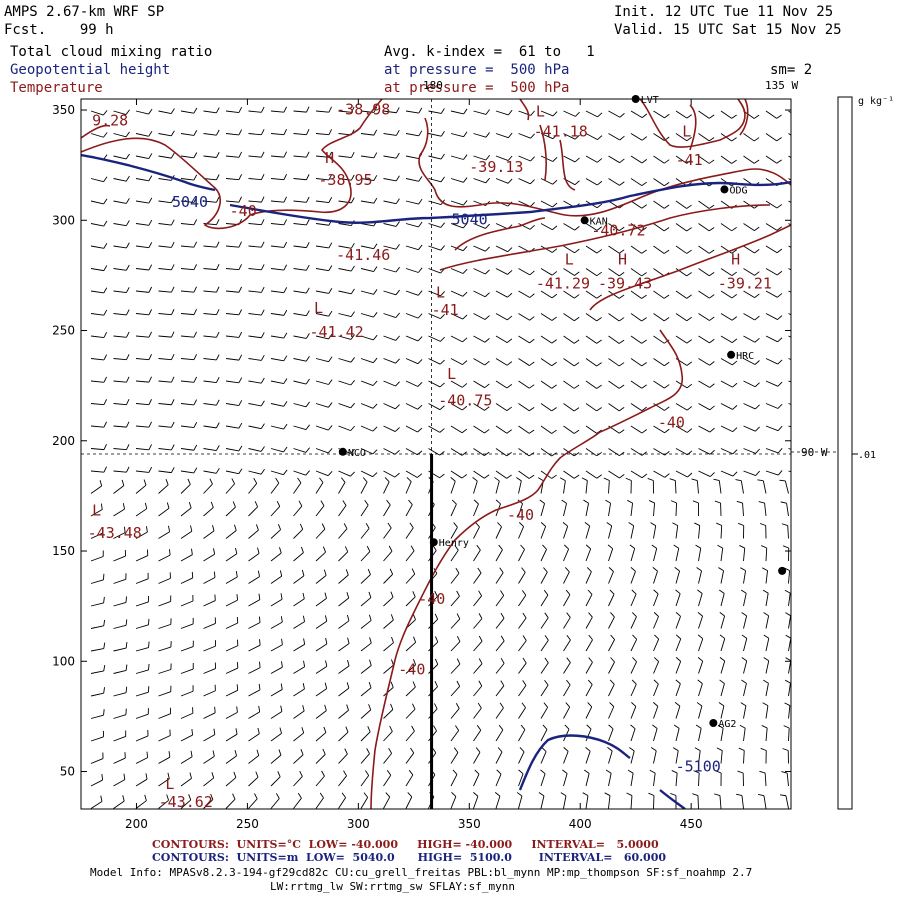 Image resolution: width=900 pixels, height=900 pixels. What do you see at coordinates (67, 772) in the screenshot?
I see `y-tick-label: 50` at bounding box center [67, 772].